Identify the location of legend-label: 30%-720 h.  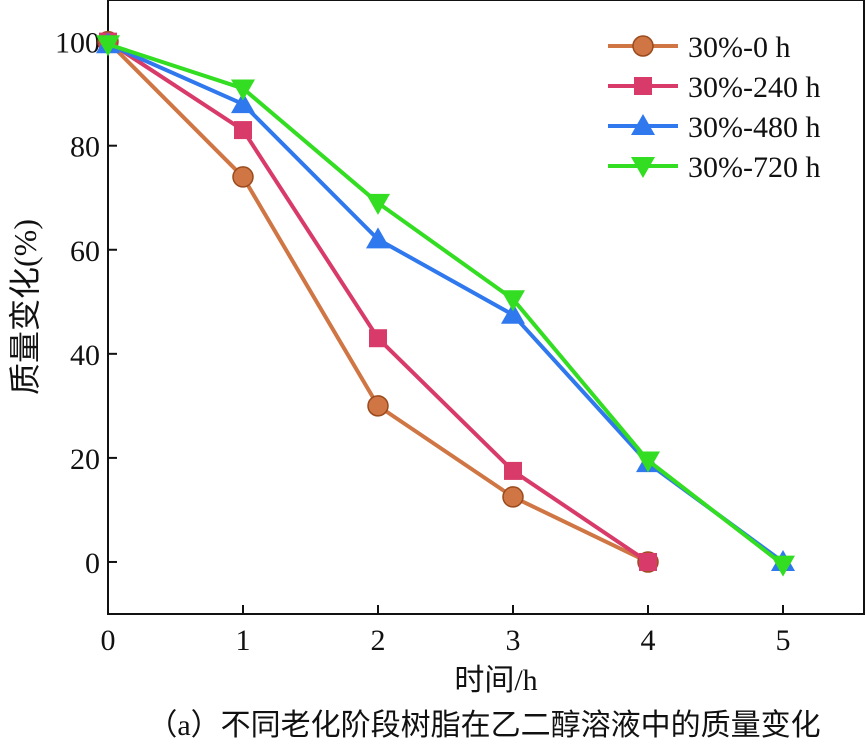
(754, 167).